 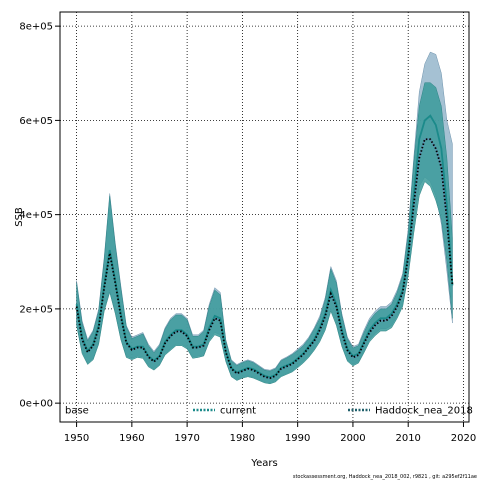 What do you see at coordinates (36, 121) in the screenshot?
I see `y-tick-label: 6e+05` at bounding box center [36, 121].